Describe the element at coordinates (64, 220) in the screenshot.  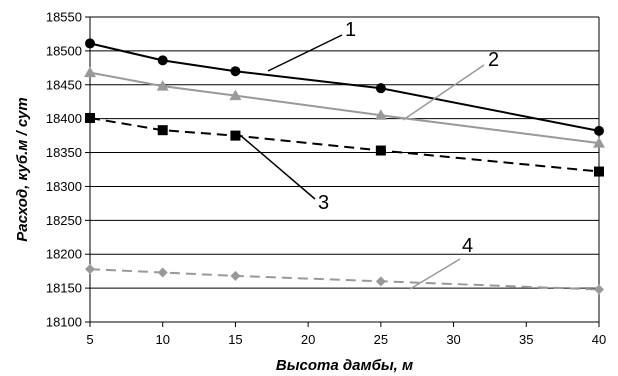
I see `y-tick-label-18250: 18250` at that location.